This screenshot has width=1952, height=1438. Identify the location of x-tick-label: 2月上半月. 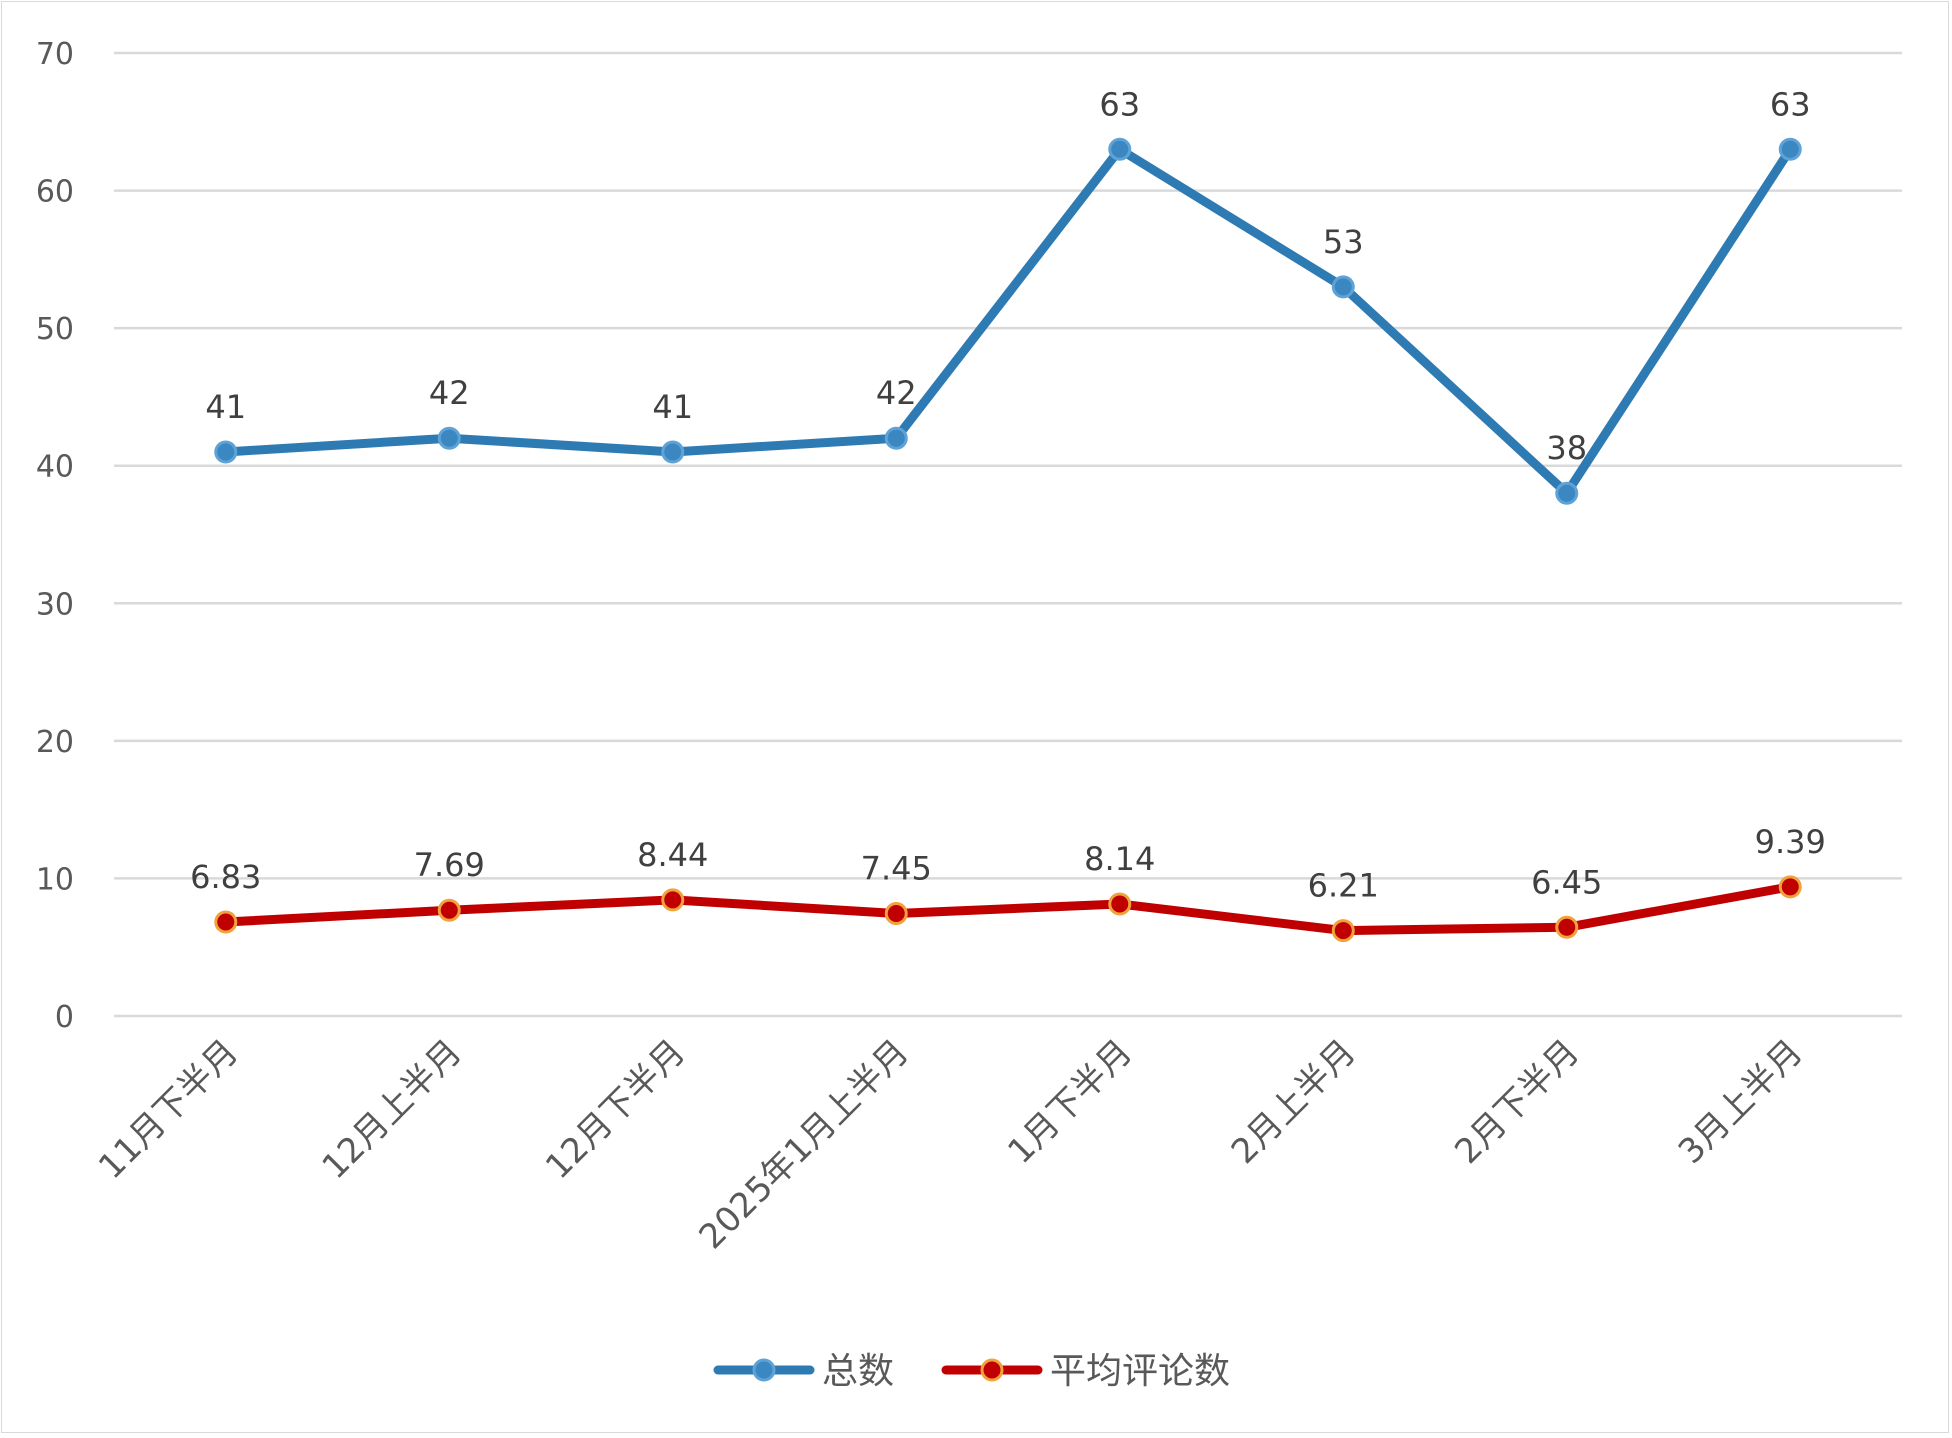
(1294, 1102).